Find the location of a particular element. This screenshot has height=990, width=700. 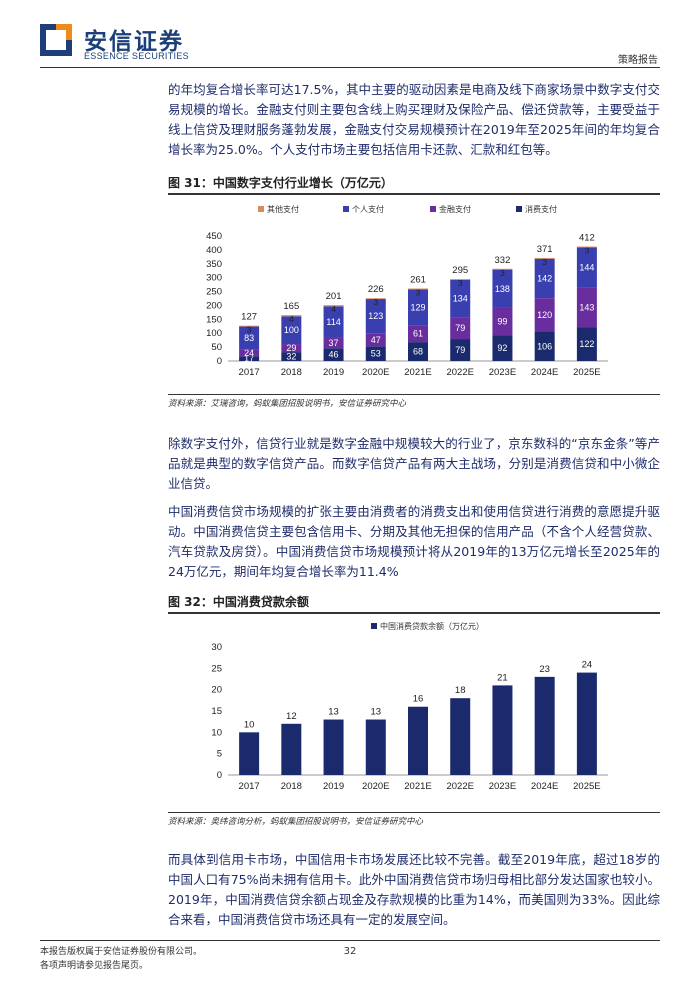

legend-label: 其他支付 is located at coordinates (283, 209).